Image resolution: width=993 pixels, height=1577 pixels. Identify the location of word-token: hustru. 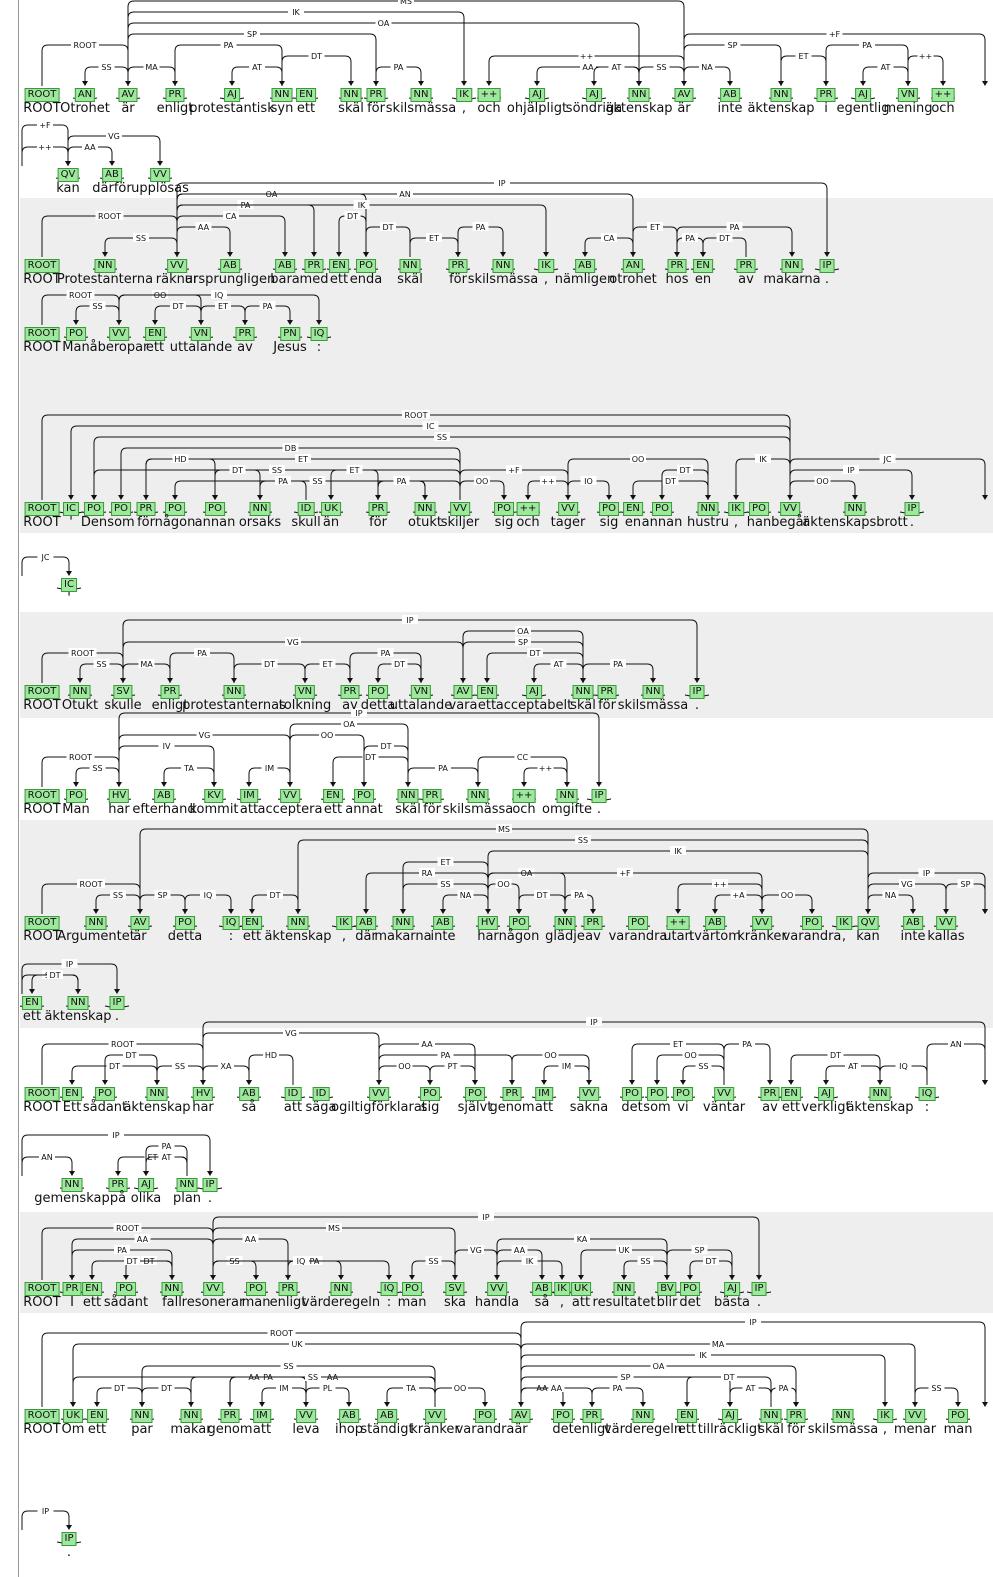
(708, 522).